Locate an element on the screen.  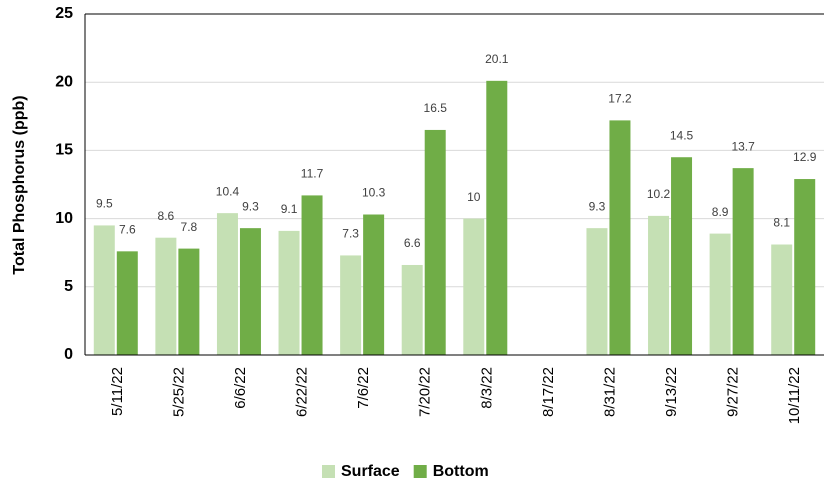
y-tick-label: 10 is located at coordinates (64, 218).